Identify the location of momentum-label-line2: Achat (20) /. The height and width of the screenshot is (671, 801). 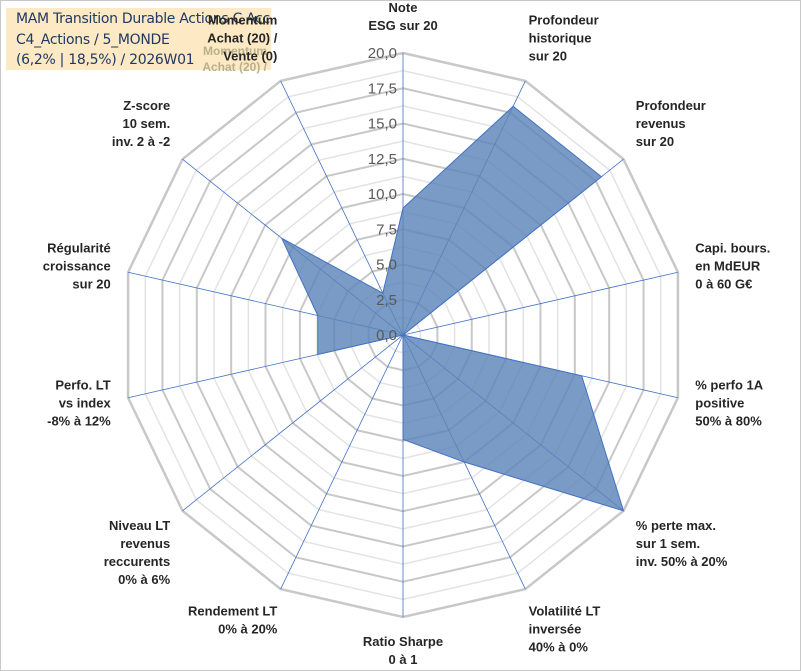
(234, 67).